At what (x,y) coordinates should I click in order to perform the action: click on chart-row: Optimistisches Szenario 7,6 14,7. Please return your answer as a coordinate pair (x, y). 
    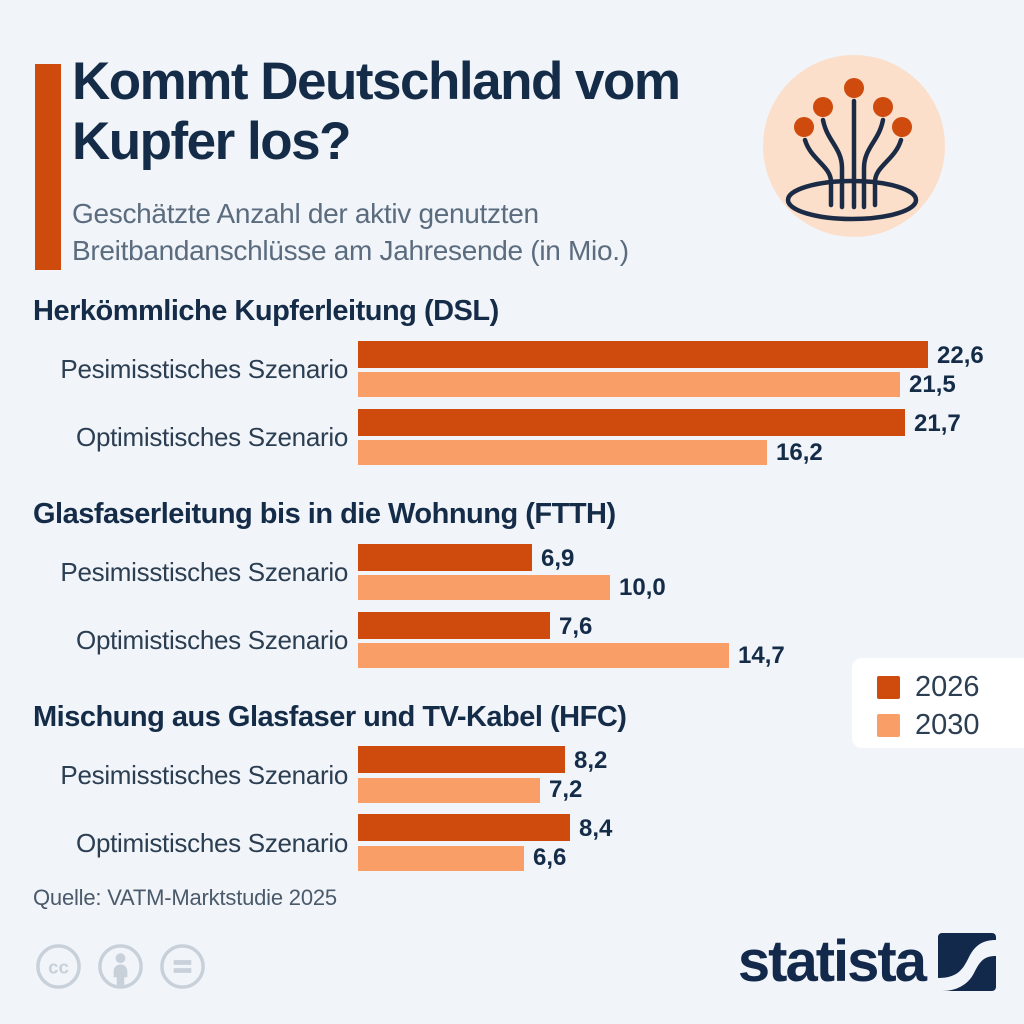
    Looking at the image, I should click on (518, 640).